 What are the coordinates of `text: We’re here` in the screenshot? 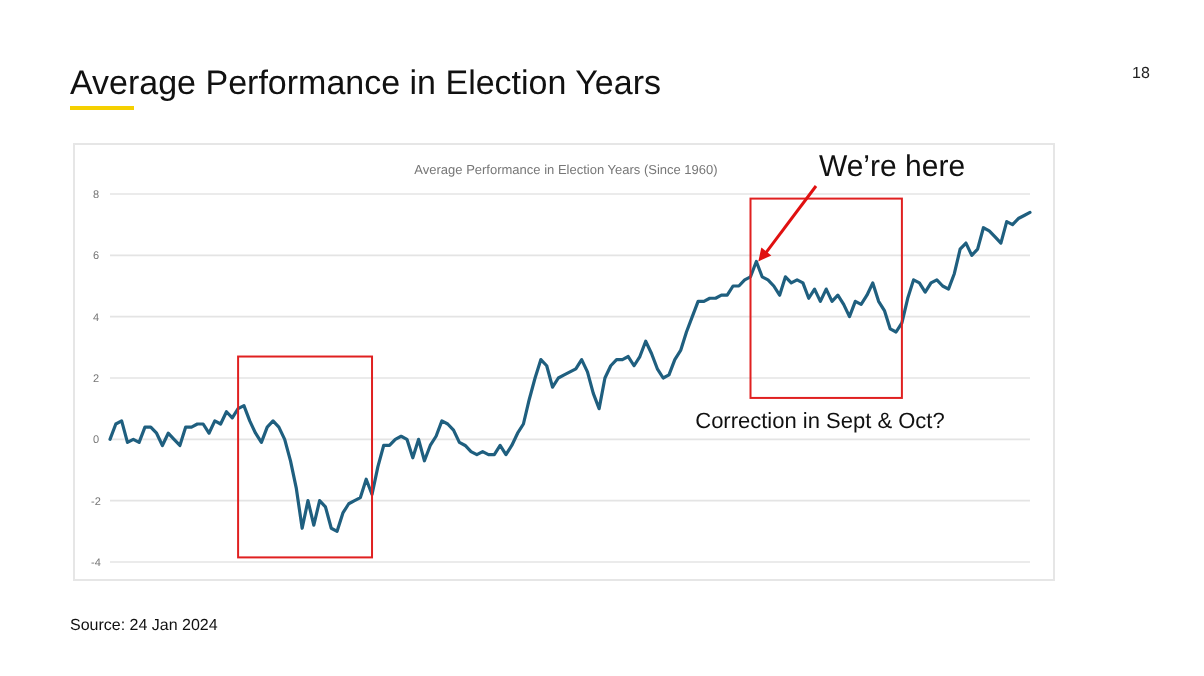 It's located at (892, 167).